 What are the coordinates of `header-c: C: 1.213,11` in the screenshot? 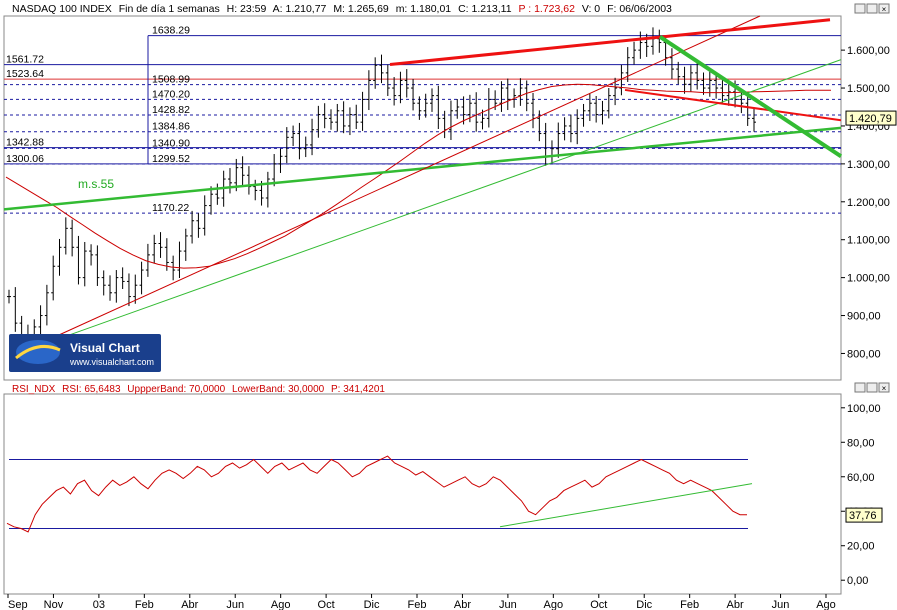 It's located at (485, 9).